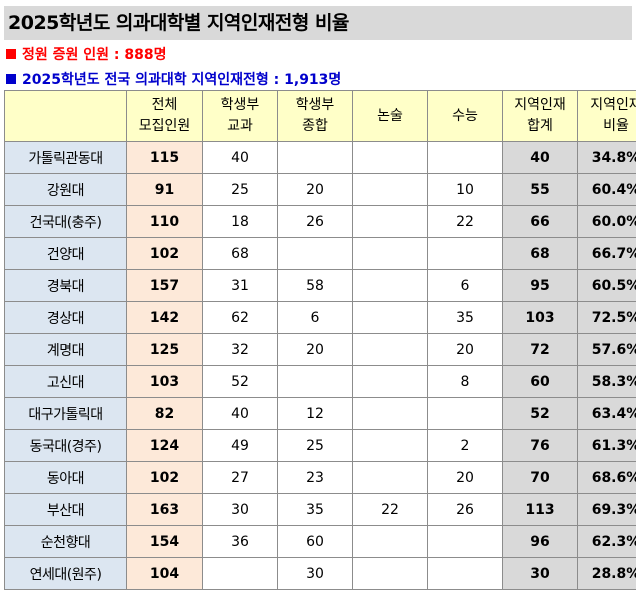 This screenshot has height=593, width=636. Describe the element at coordinates (66, 350) in the screenshot. I see `university-cell: 계명대` at that location.